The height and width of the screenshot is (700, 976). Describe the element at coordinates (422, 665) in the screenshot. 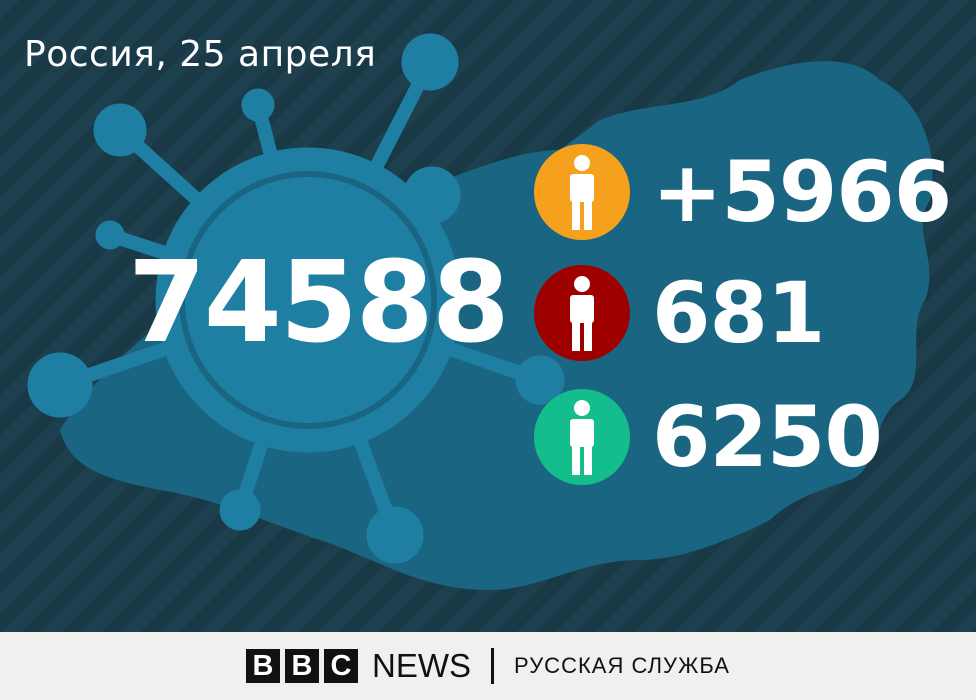

I see `news-label: NEWS` at that location.